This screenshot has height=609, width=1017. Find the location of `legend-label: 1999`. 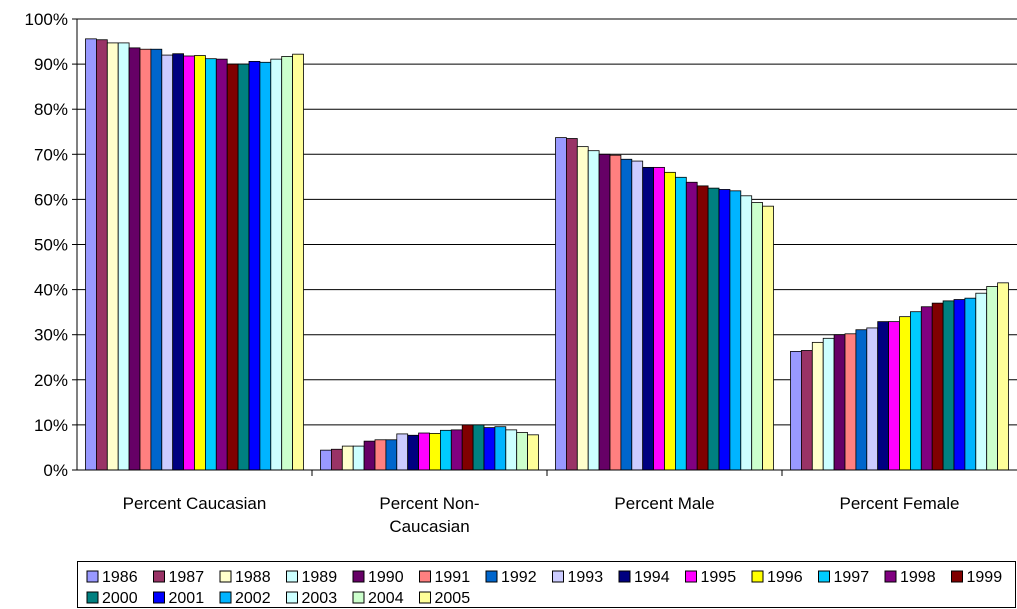

legend-label: 1999 is located at coordinates (985, 577).